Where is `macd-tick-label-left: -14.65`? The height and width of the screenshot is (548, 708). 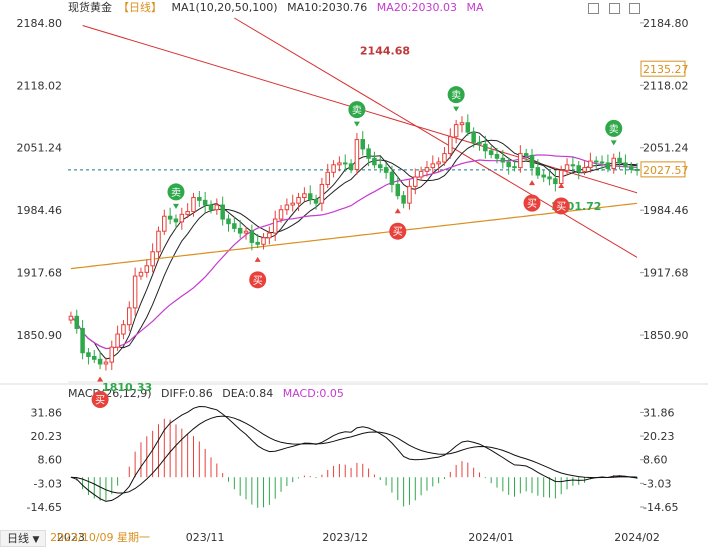
macd-tick-label-left: -14.65 is located at coordinates (44, 507).